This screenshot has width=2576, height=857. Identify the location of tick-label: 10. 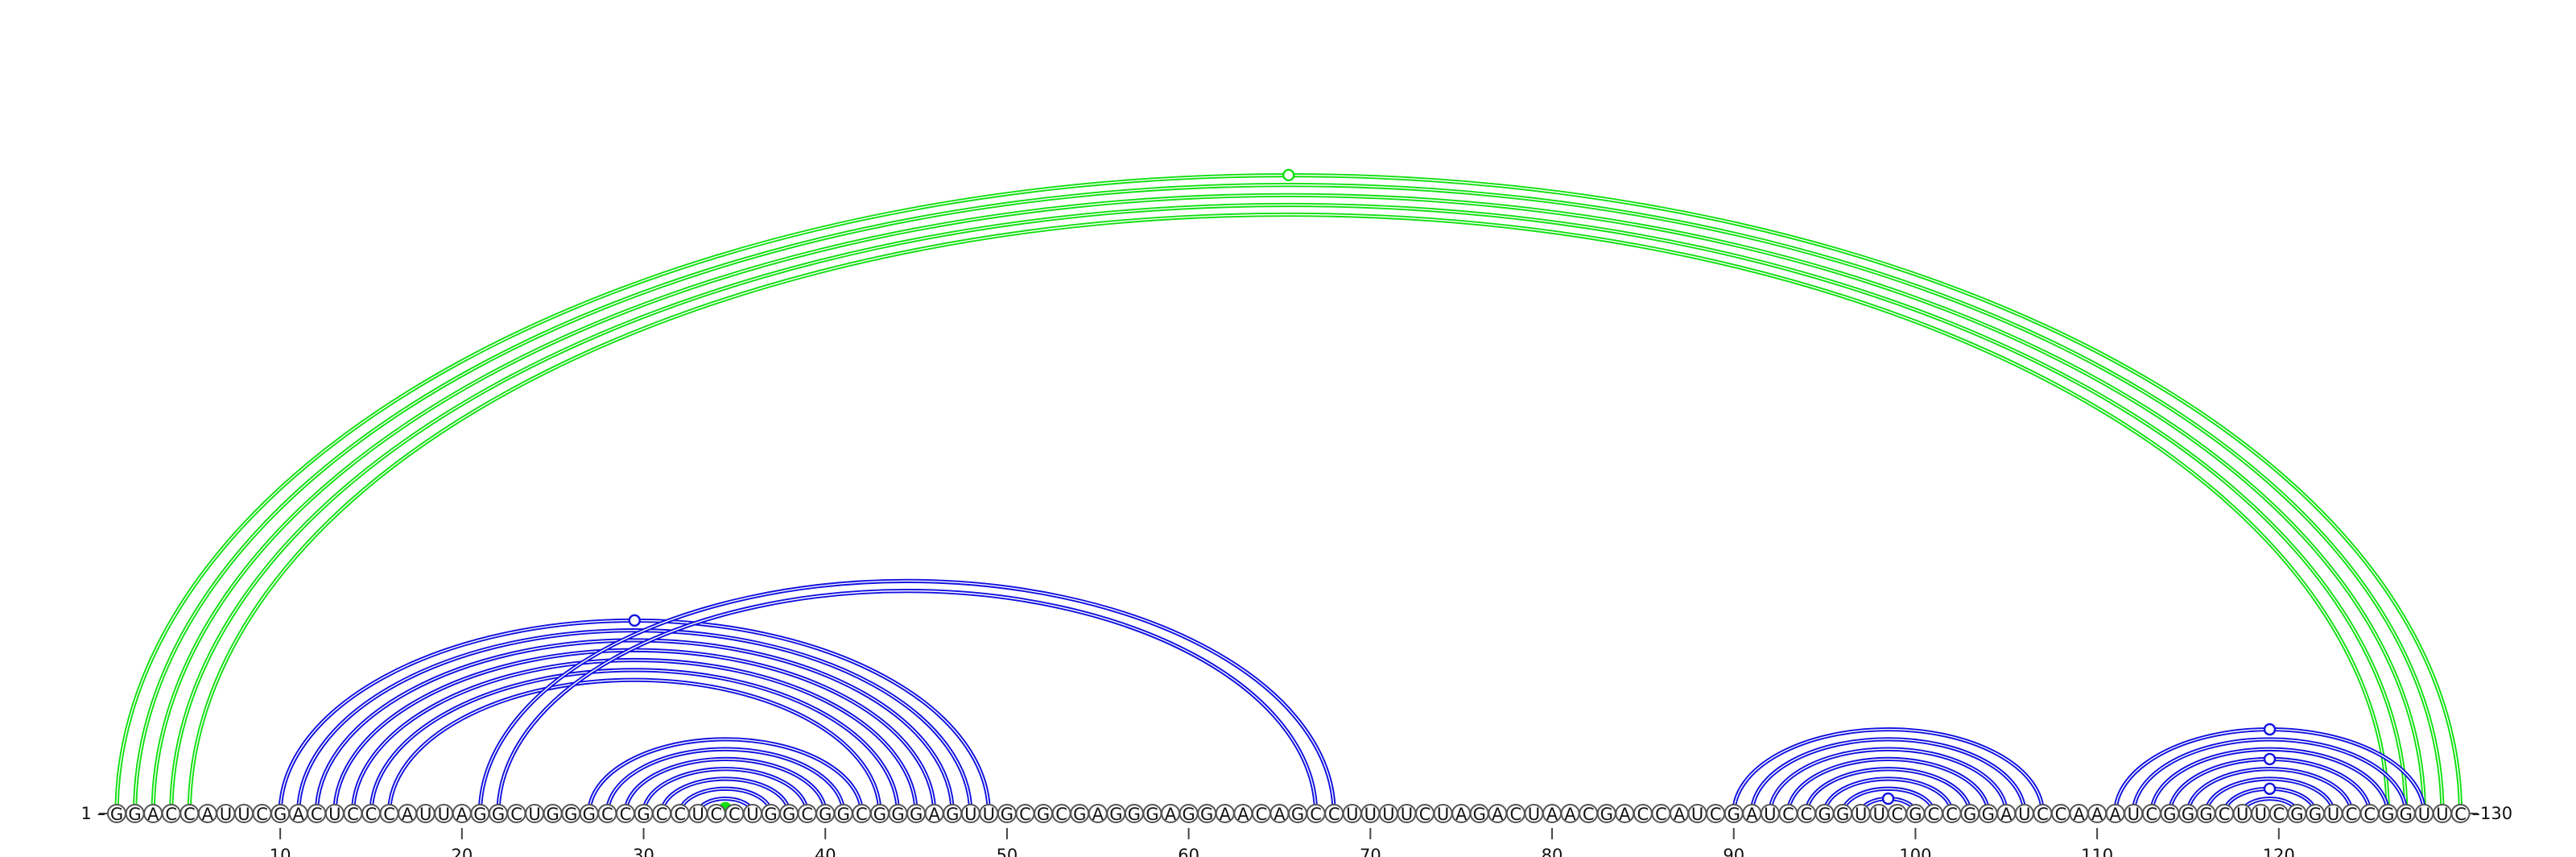
(280, 851).